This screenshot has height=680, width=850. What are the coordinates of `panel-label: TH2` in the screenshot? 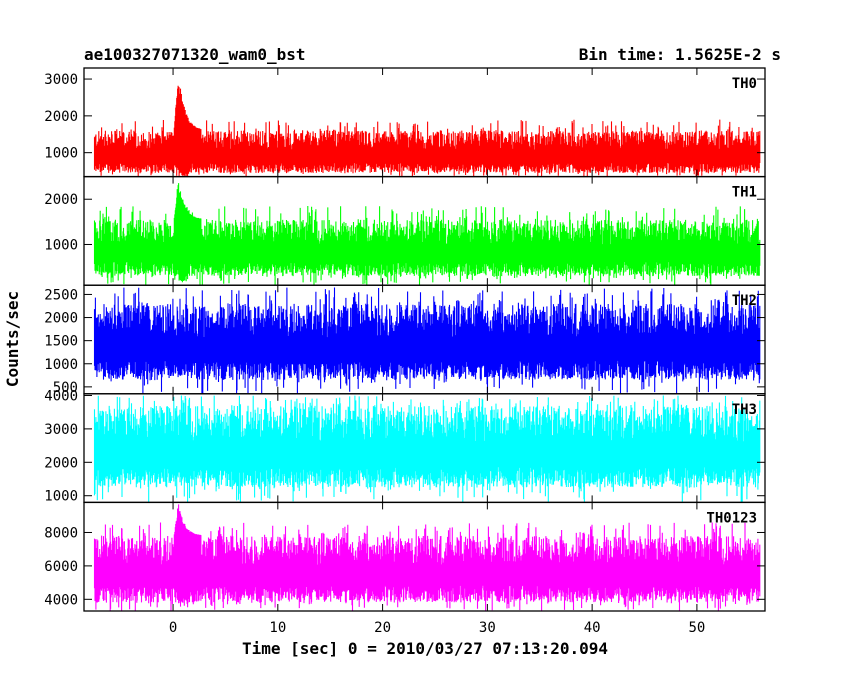 It's located at (744, 301).